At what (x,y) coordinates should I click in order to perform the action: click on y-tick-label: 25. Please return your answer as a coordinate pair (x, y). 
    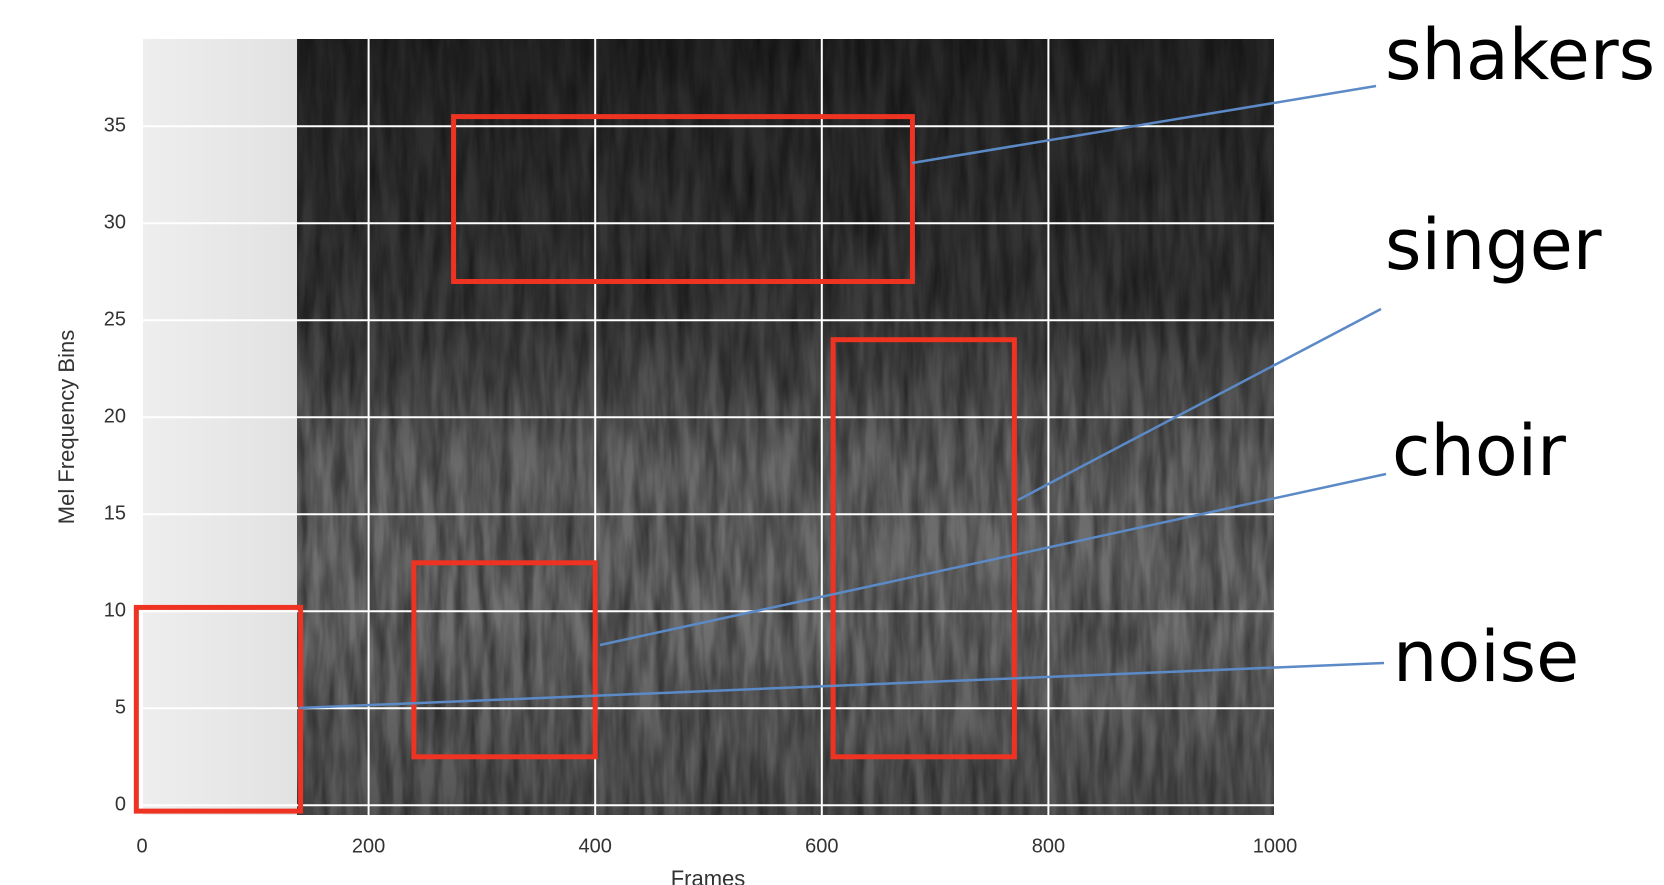
    Looking at the image, I should click on (115, 320).